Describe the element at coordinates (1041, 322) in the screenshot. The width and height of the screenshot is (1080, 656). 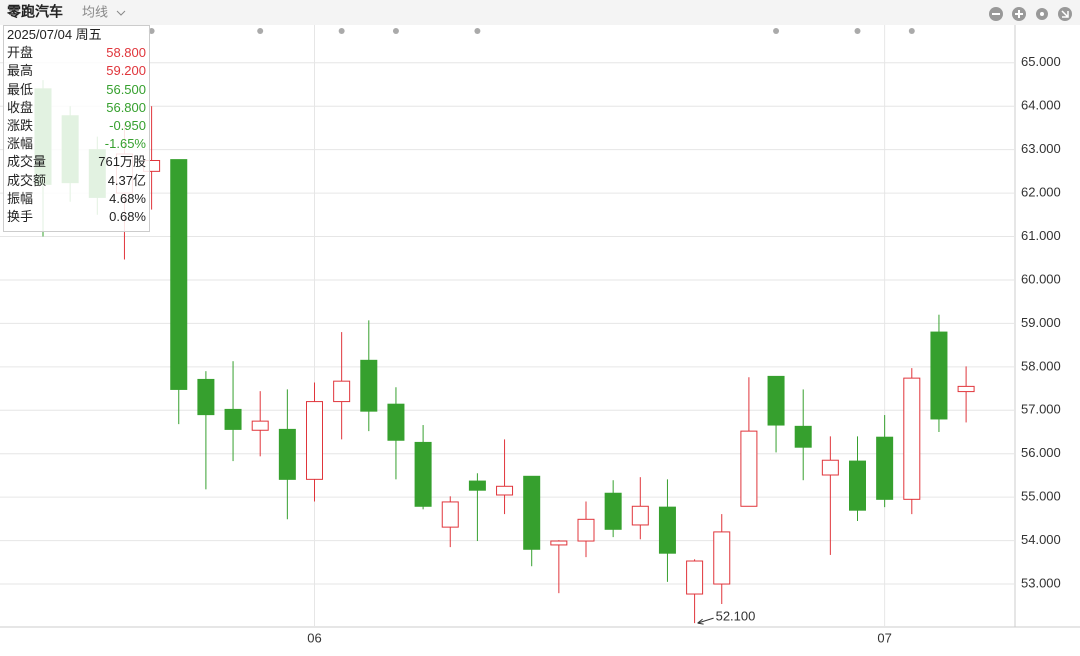
I see `y-tick-label: 59.000` at that location.